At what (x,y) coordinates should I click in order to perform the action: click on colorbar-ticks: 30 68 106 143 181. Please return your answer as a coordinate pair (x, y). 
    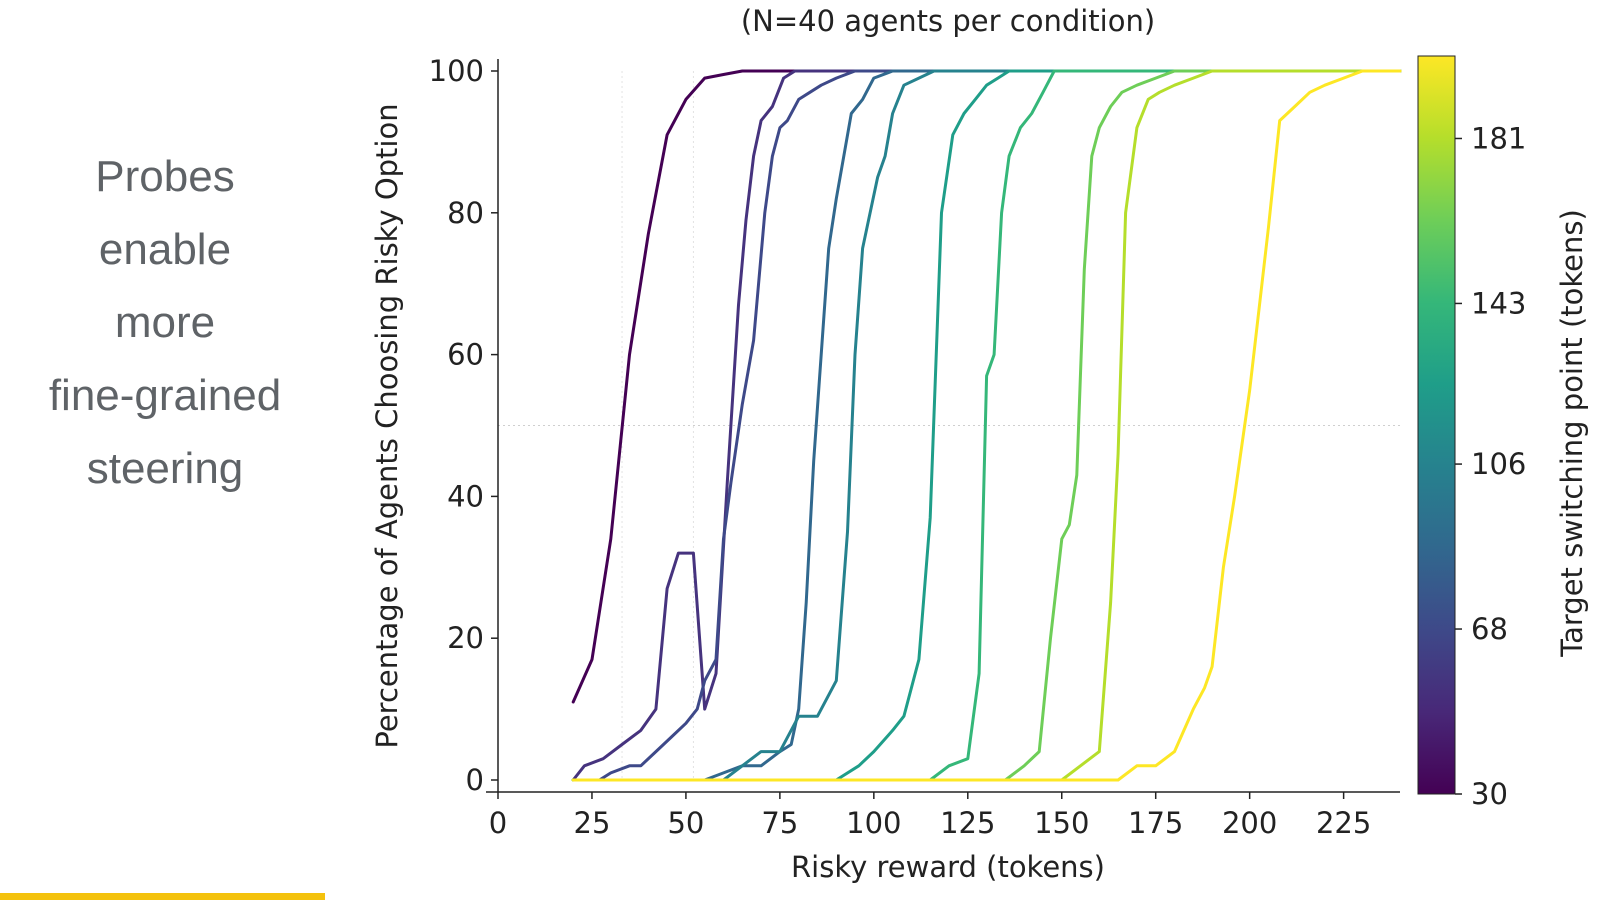
    Looking at the image, I should click on (1490, 466).